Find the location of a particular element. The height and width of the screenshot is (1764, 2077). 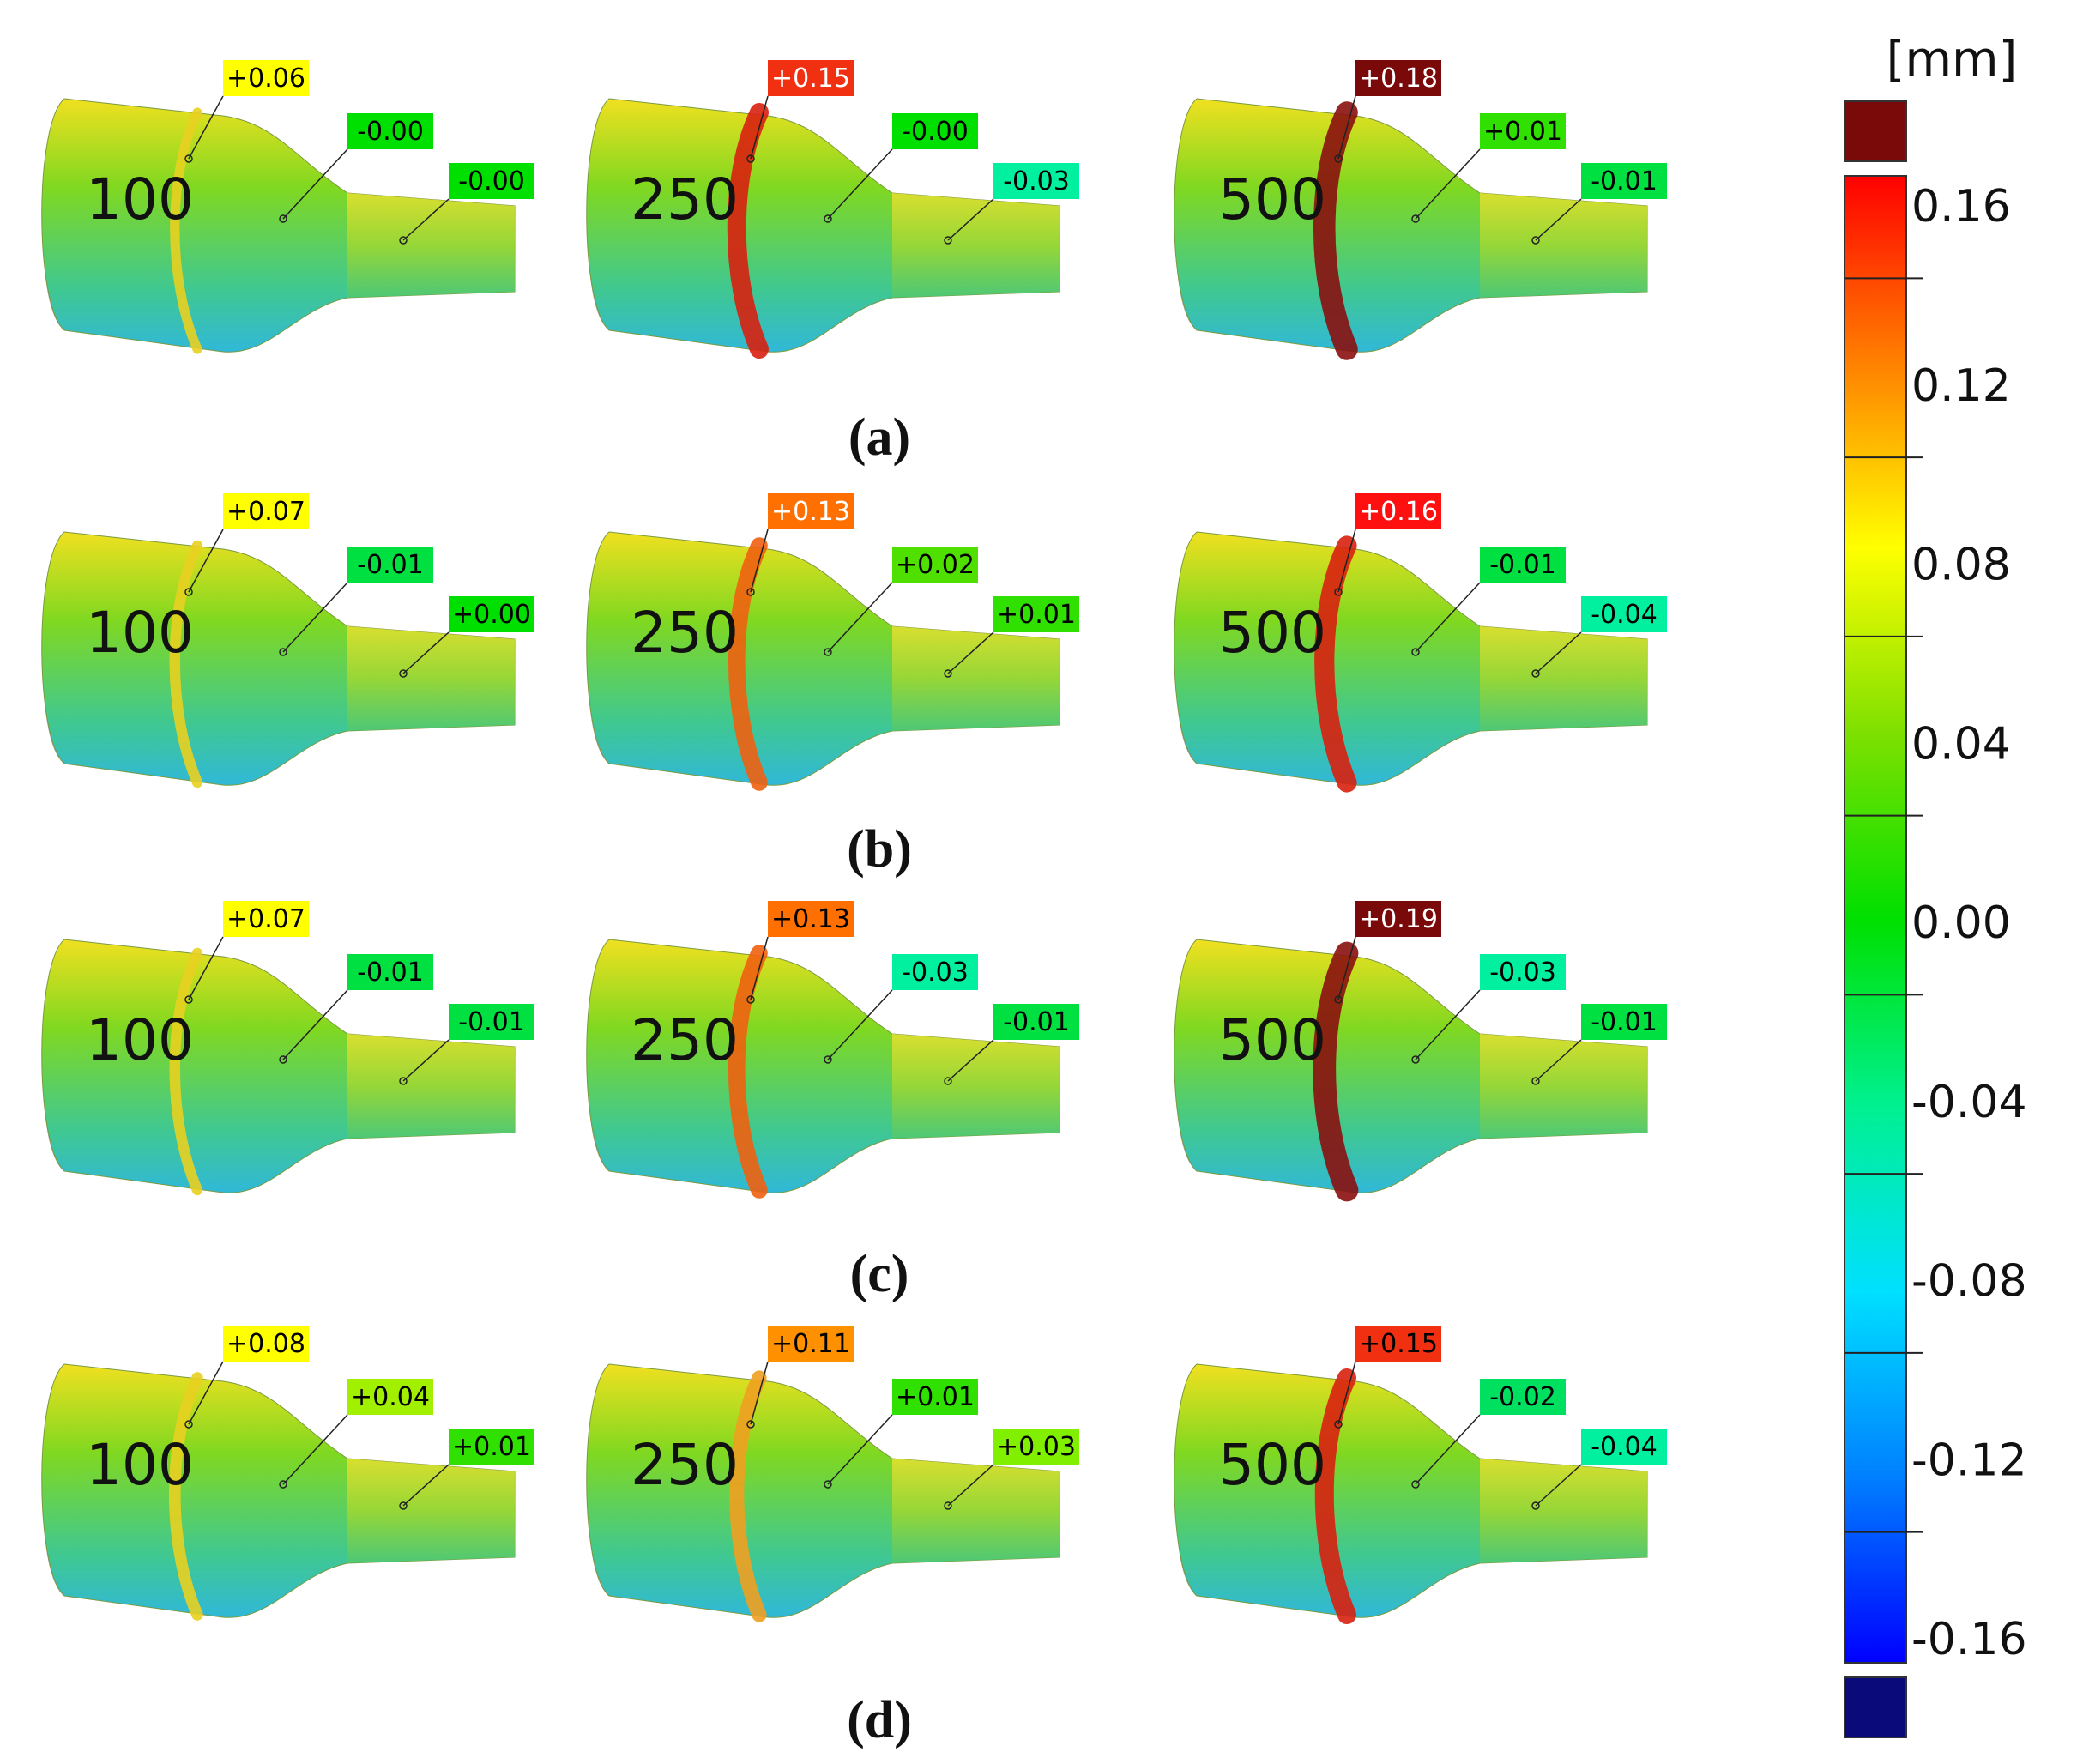

colorbar-tick-label: 0.00 is located at coordinates (1961, 923).